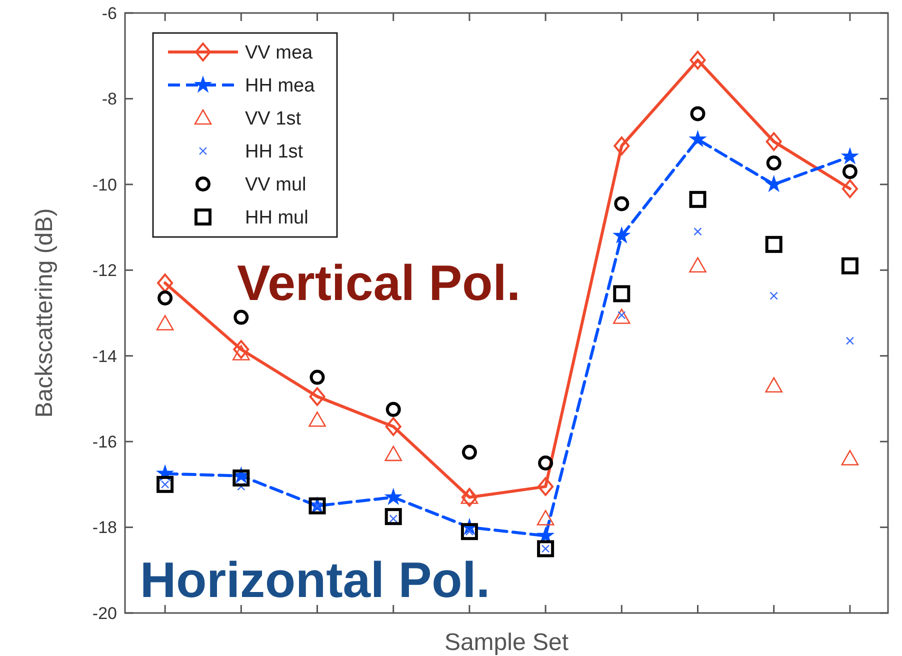 This screenshot has width=902, height=656. I want to click on legend-label: VV 1st, so click(273, 119).